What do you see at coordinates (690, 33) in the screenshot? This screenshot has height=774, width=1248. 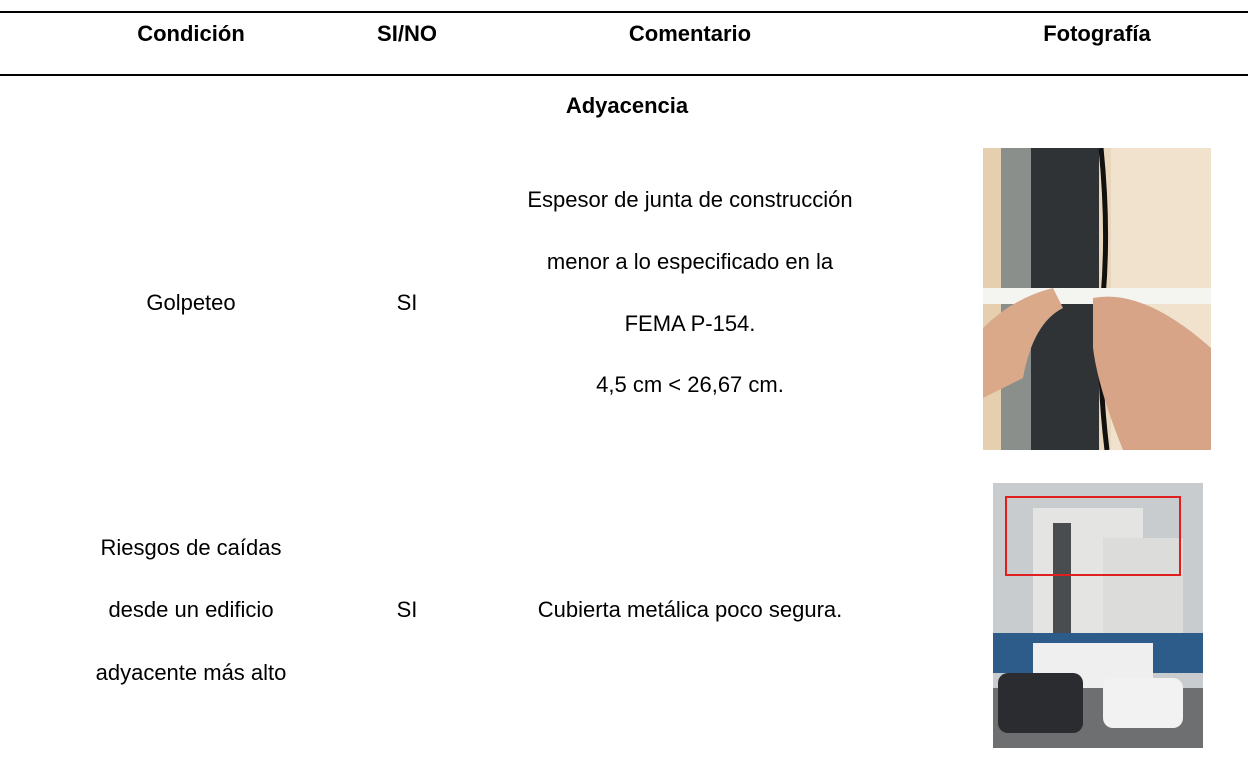 I see `header-cell: Comentario` at bounding box center [690, 33].